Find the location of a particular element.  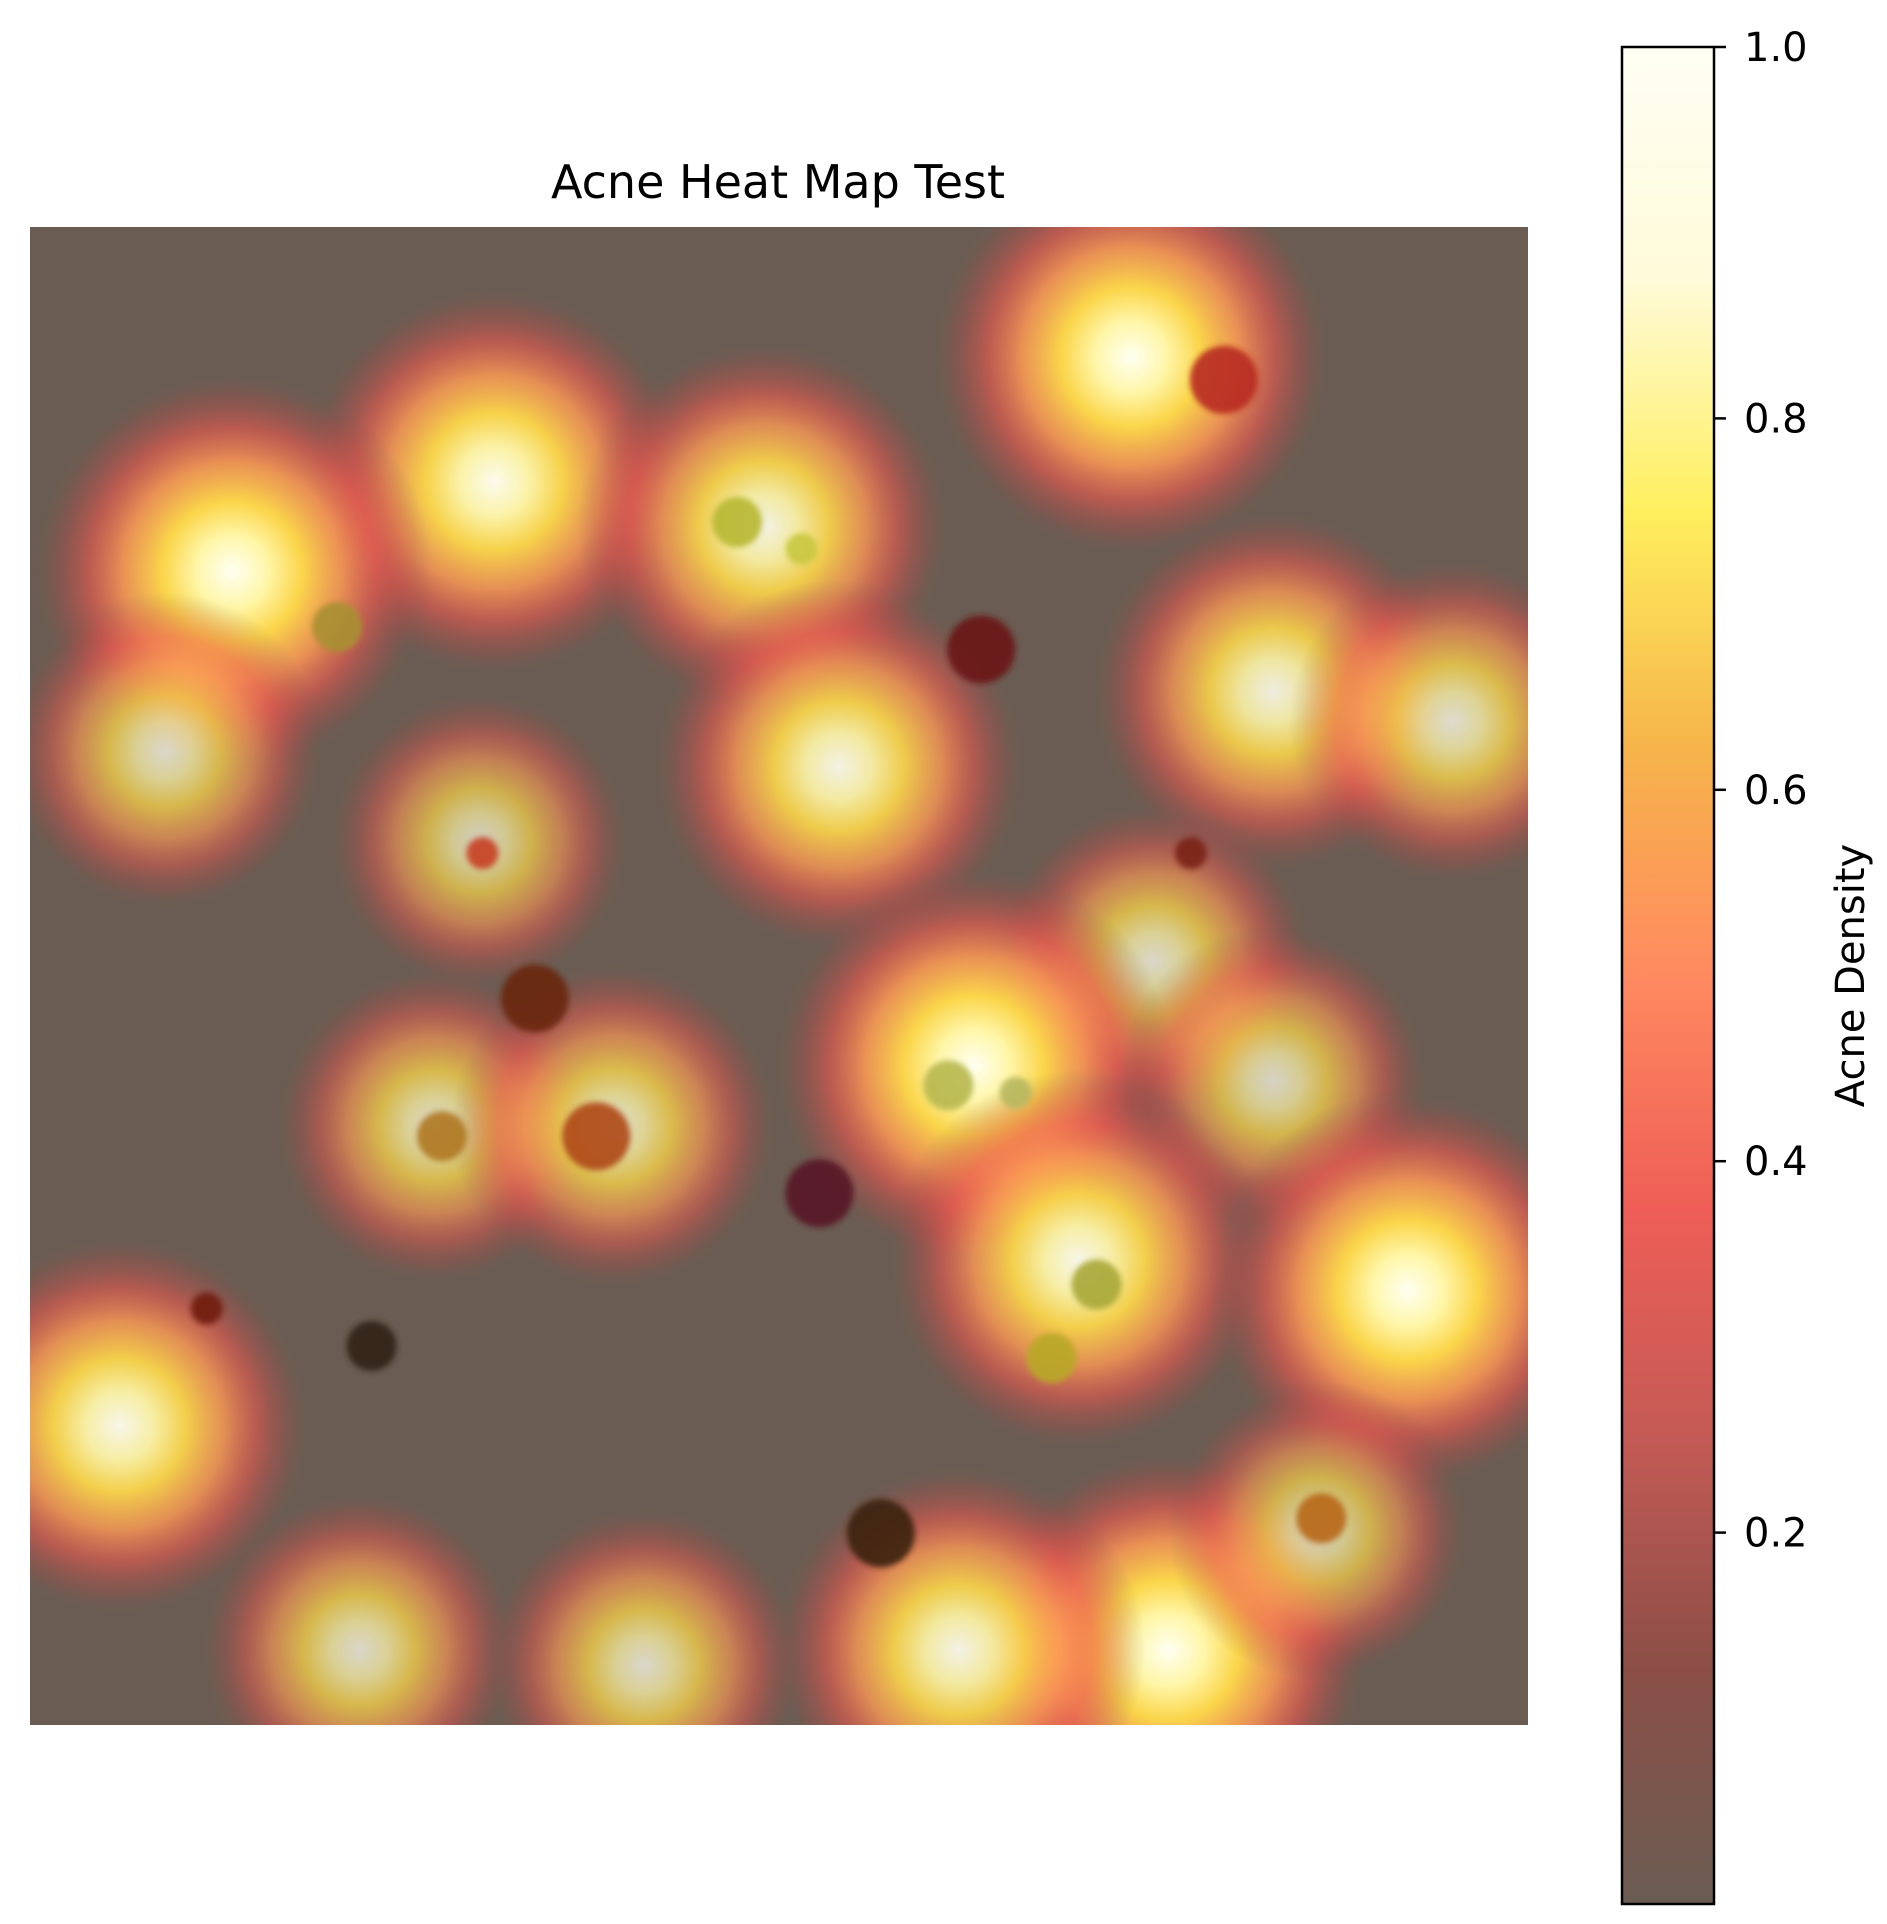

colorbar-tick-label: 0.2 is located at coordinates (1776, 1534).